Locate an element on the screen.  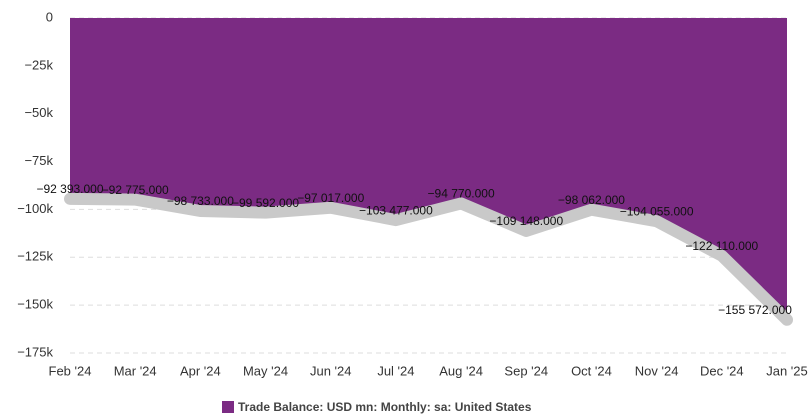
y-tick-label: 0 is located at coordinates (49, 16).